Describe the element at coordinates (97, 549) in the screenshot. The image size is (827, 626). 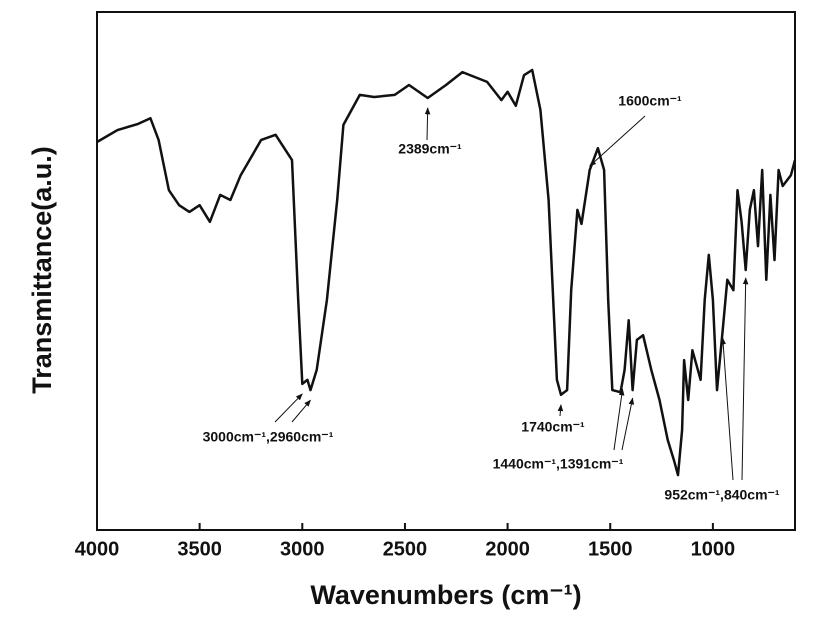
I see `x-tick-label: 4000` at that location.